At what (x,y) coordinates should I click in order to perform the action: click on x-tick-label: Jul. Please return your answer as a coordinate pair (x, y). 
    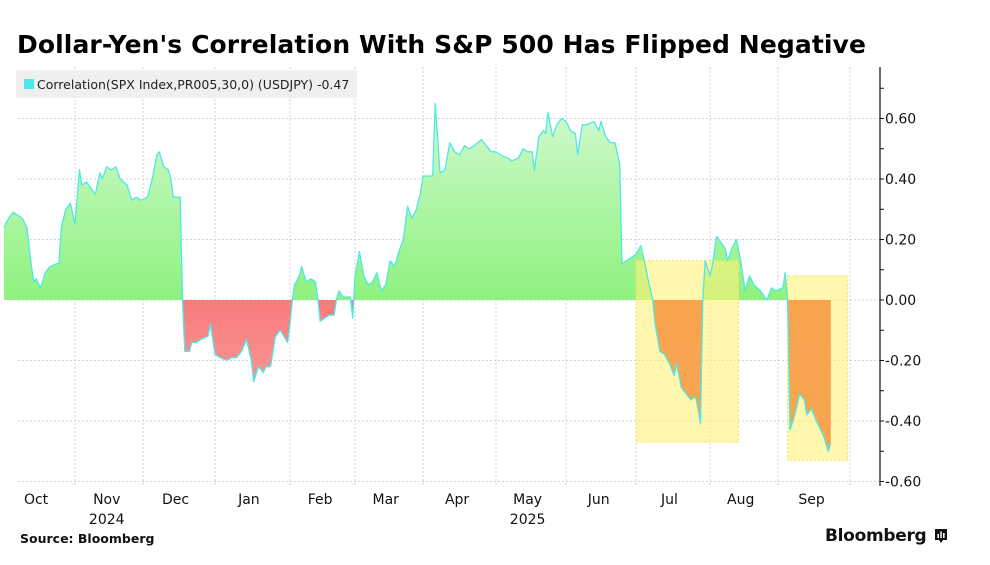
    Looking at the image, I should click on (669, 500).